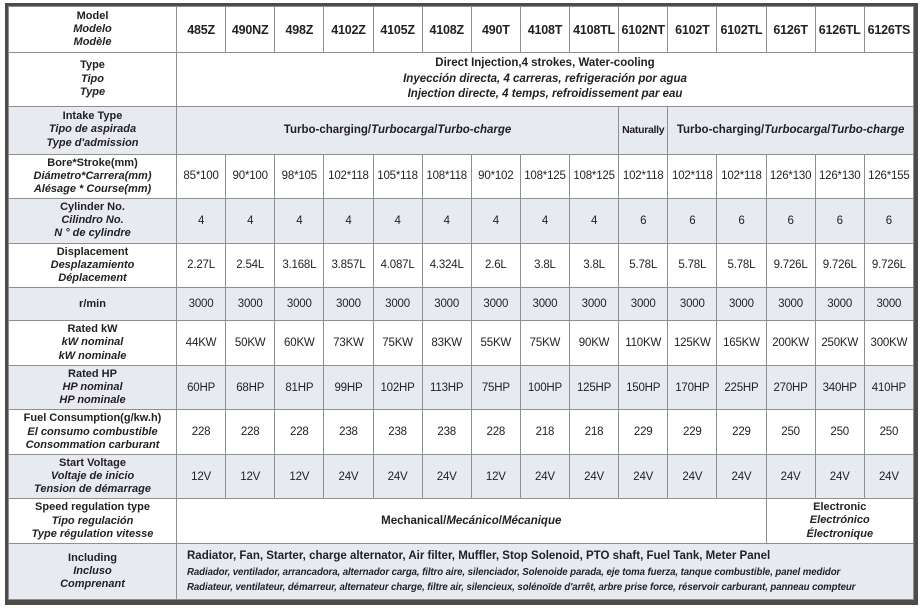  Describe the element at coordinates (92, 207) in the screenshot. I see `row-label-line: Cylinder No.` at that location.